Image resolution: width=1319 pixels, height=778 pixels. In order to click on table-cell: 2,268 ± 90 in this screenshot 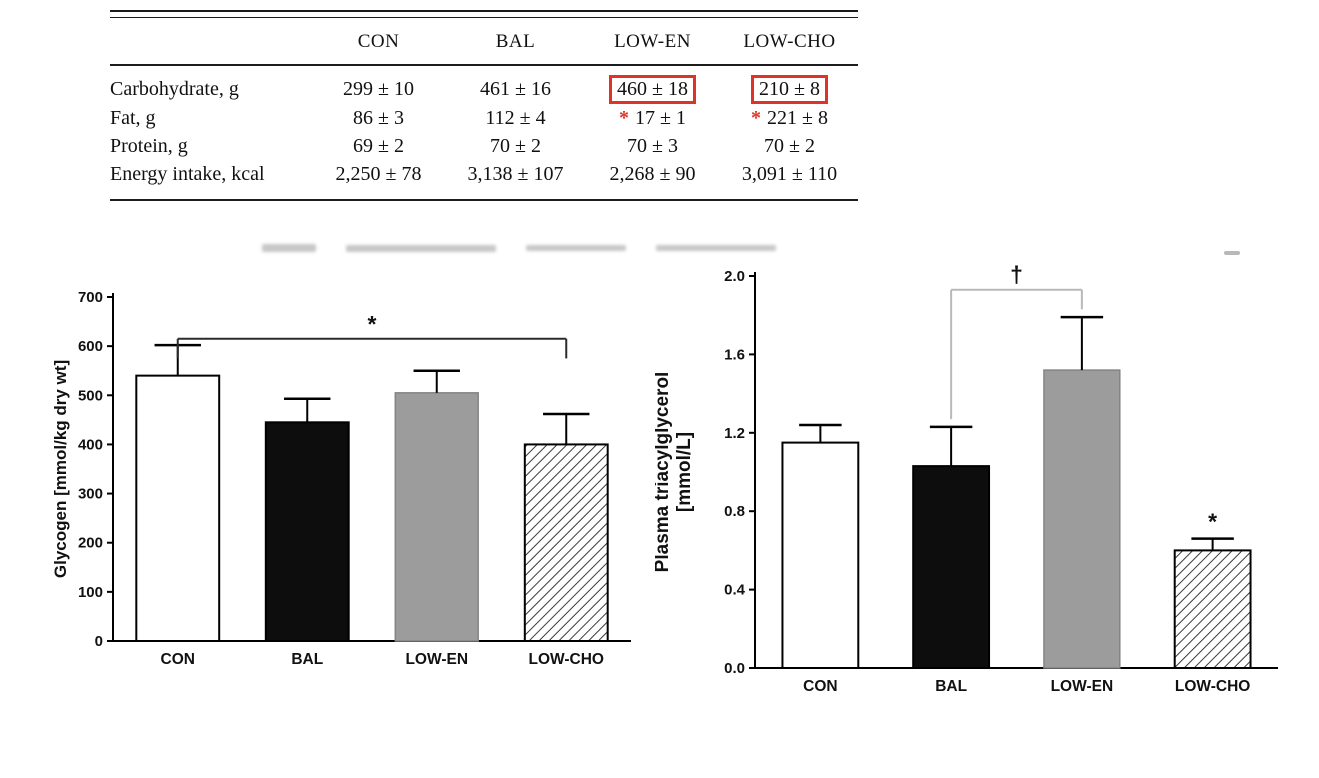, I will do `click(652, 174)`.